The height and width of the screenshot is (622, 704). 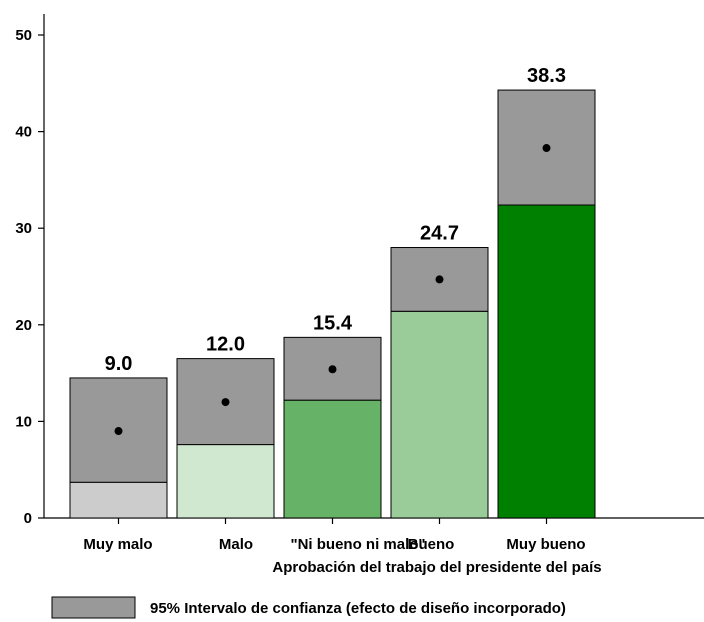 I want to click on legend-swatch, so click(x=93, y=607).